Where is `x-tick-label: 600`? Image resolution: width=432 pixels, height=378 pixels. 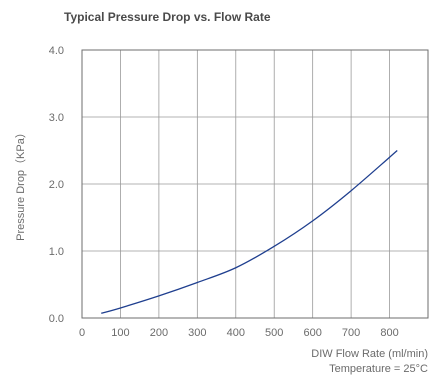 x-tick-label: 600 is located at coordinates (312, 333).